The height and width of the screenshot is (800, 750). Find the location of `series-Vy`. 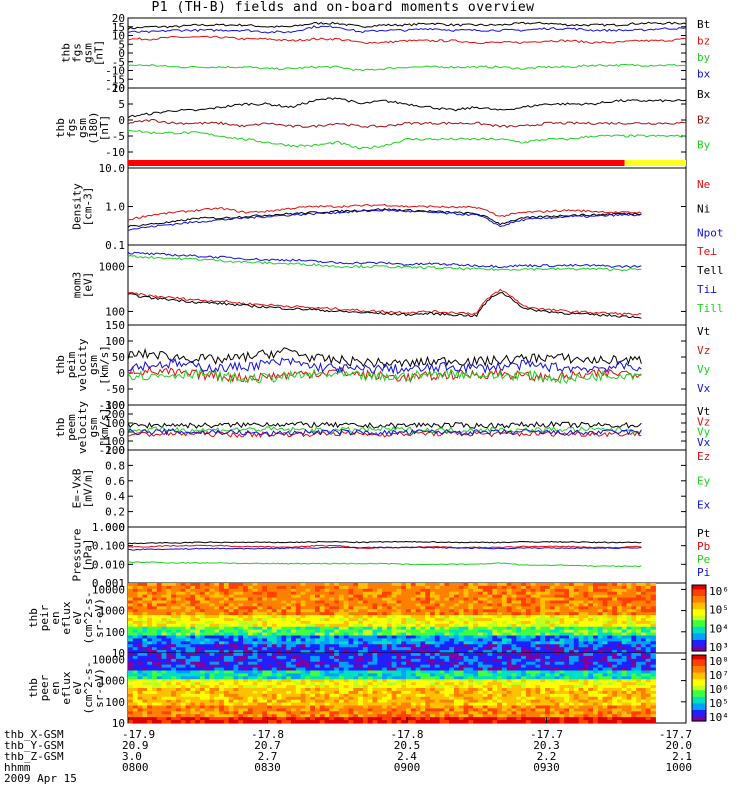

series-Vy is located at coordinates (384, 429).